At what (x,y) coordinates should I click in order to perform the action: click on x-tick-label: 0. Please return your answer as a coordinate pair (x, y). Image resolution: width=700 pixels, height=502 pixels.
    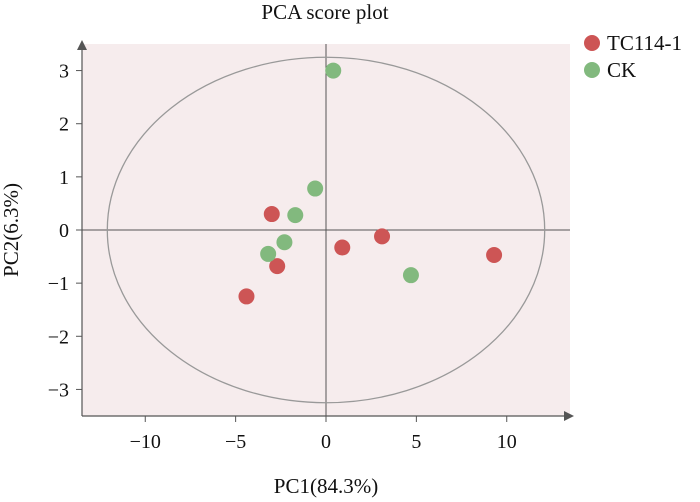
    Looking at the image, I should click on (326, 442).